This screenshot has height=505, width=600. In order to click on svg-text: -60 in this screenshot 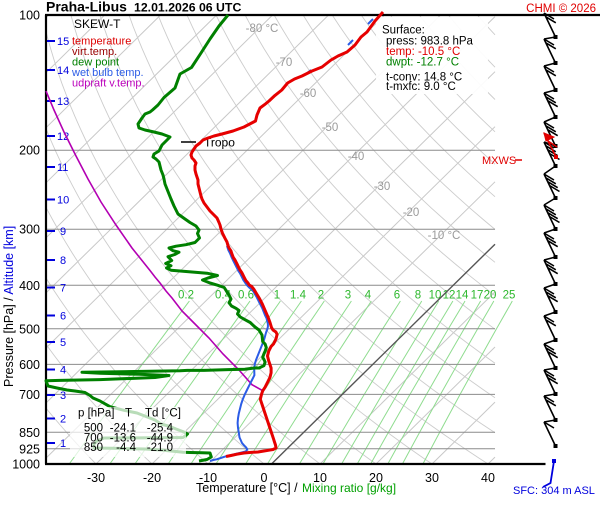, I will do `click(308, 94)`.